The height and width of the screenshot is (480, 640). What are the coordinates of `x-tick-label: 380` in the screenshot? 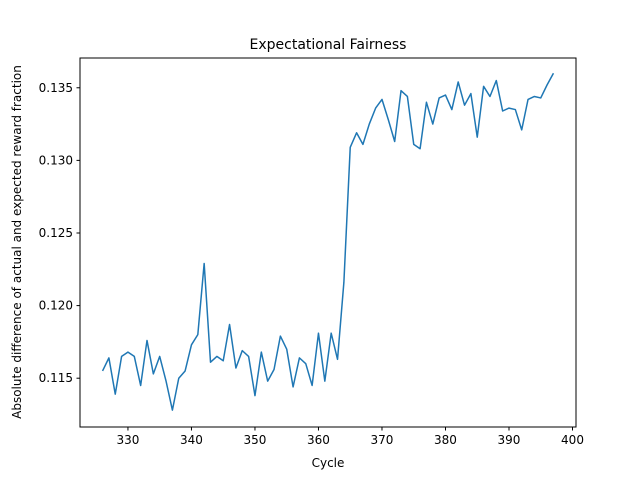 It's located at (445, 440).